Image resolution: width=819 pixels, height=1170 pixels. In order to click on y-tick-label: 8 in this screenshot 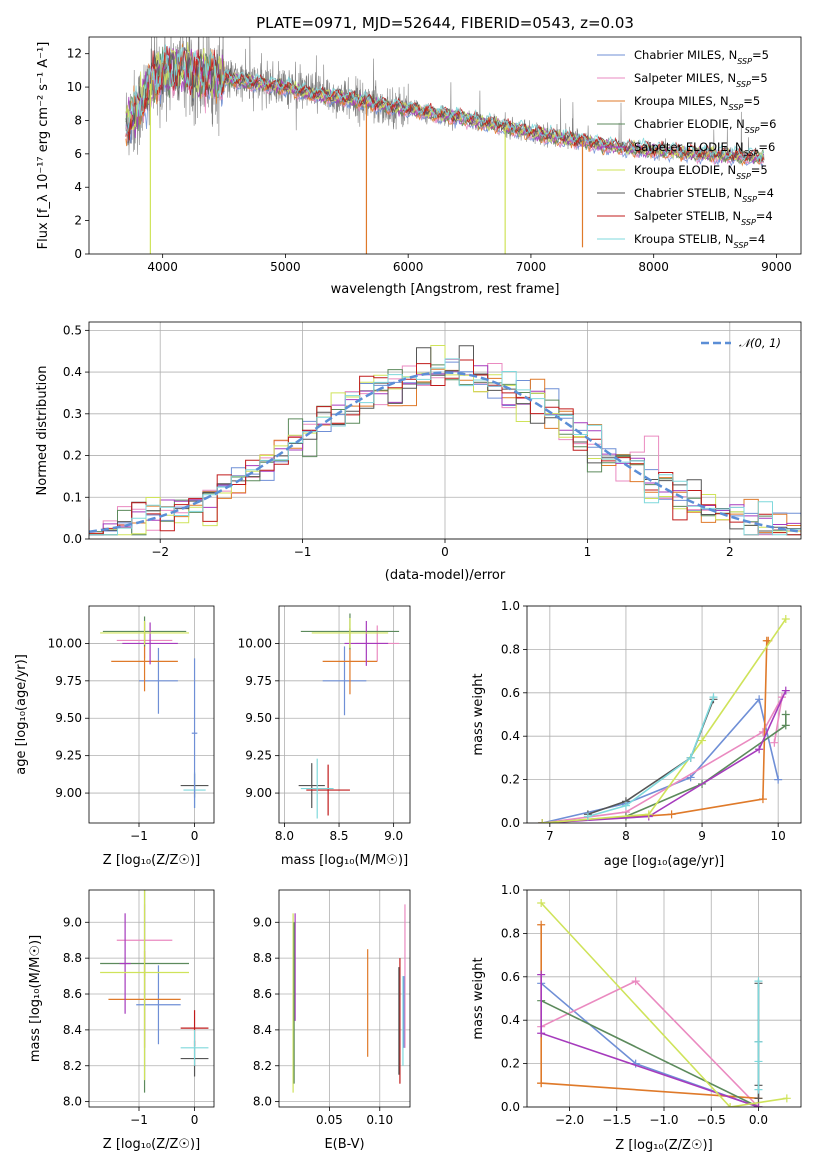, I will do `click(78, 120)`.